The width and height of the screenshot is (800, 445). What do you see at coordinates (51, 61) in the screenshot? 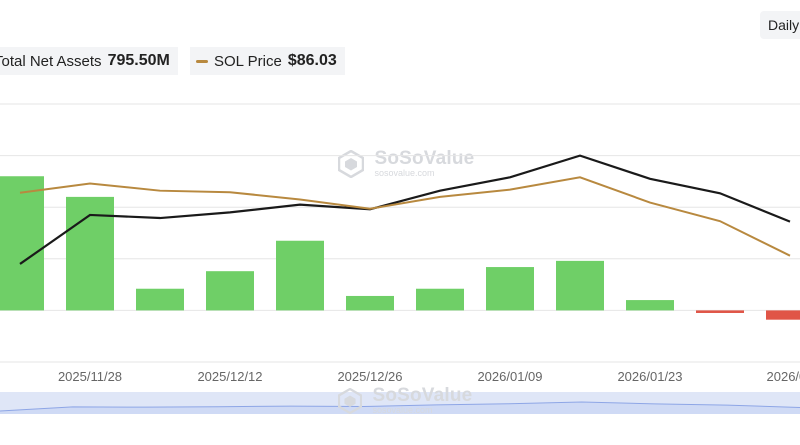
I see `legend-net-assets-label: Total Net Assets` at bounding box center [51, 61].